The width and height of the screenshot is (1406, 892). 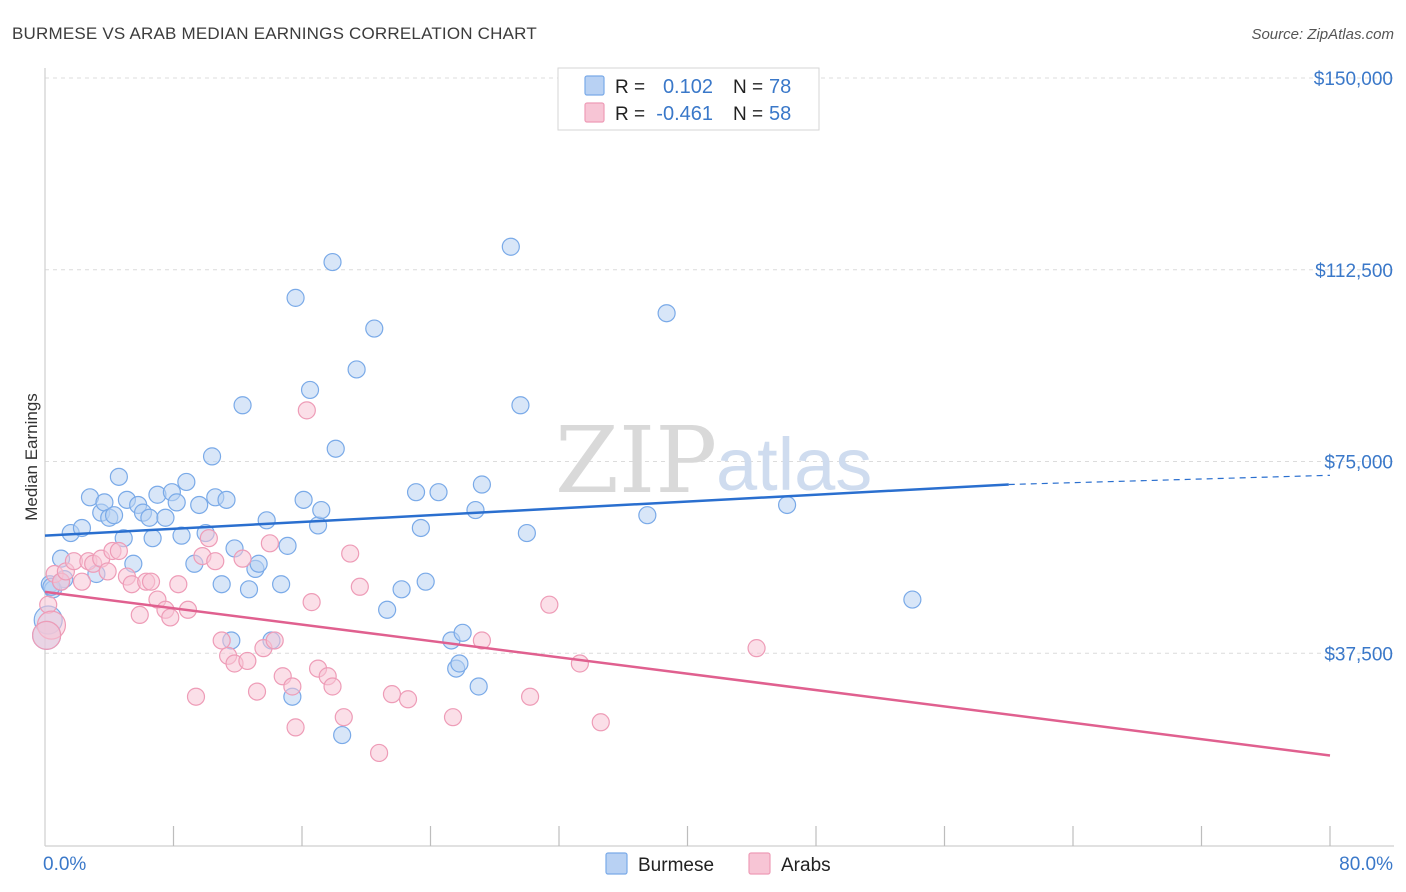 I want to click on watermark-zip: ZIP, so click(x=636, y=460).